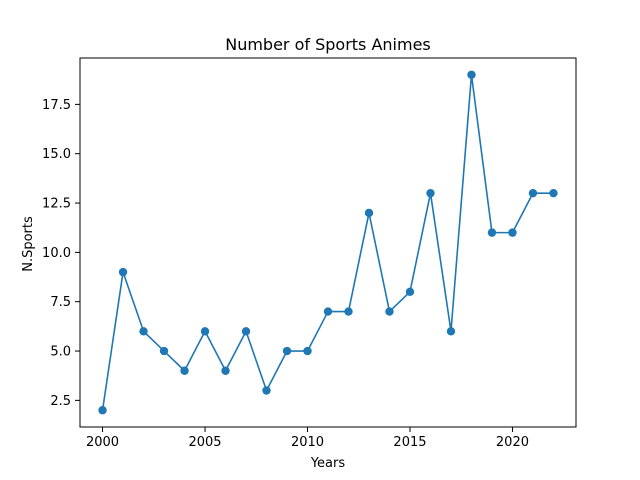 Image resolution: width=640 pixels, height=480 pixels. What do you see at coordinates (307, 442) in the screenshot?
I see `x-tick-label: 2010` at bounding box center [307, 442].